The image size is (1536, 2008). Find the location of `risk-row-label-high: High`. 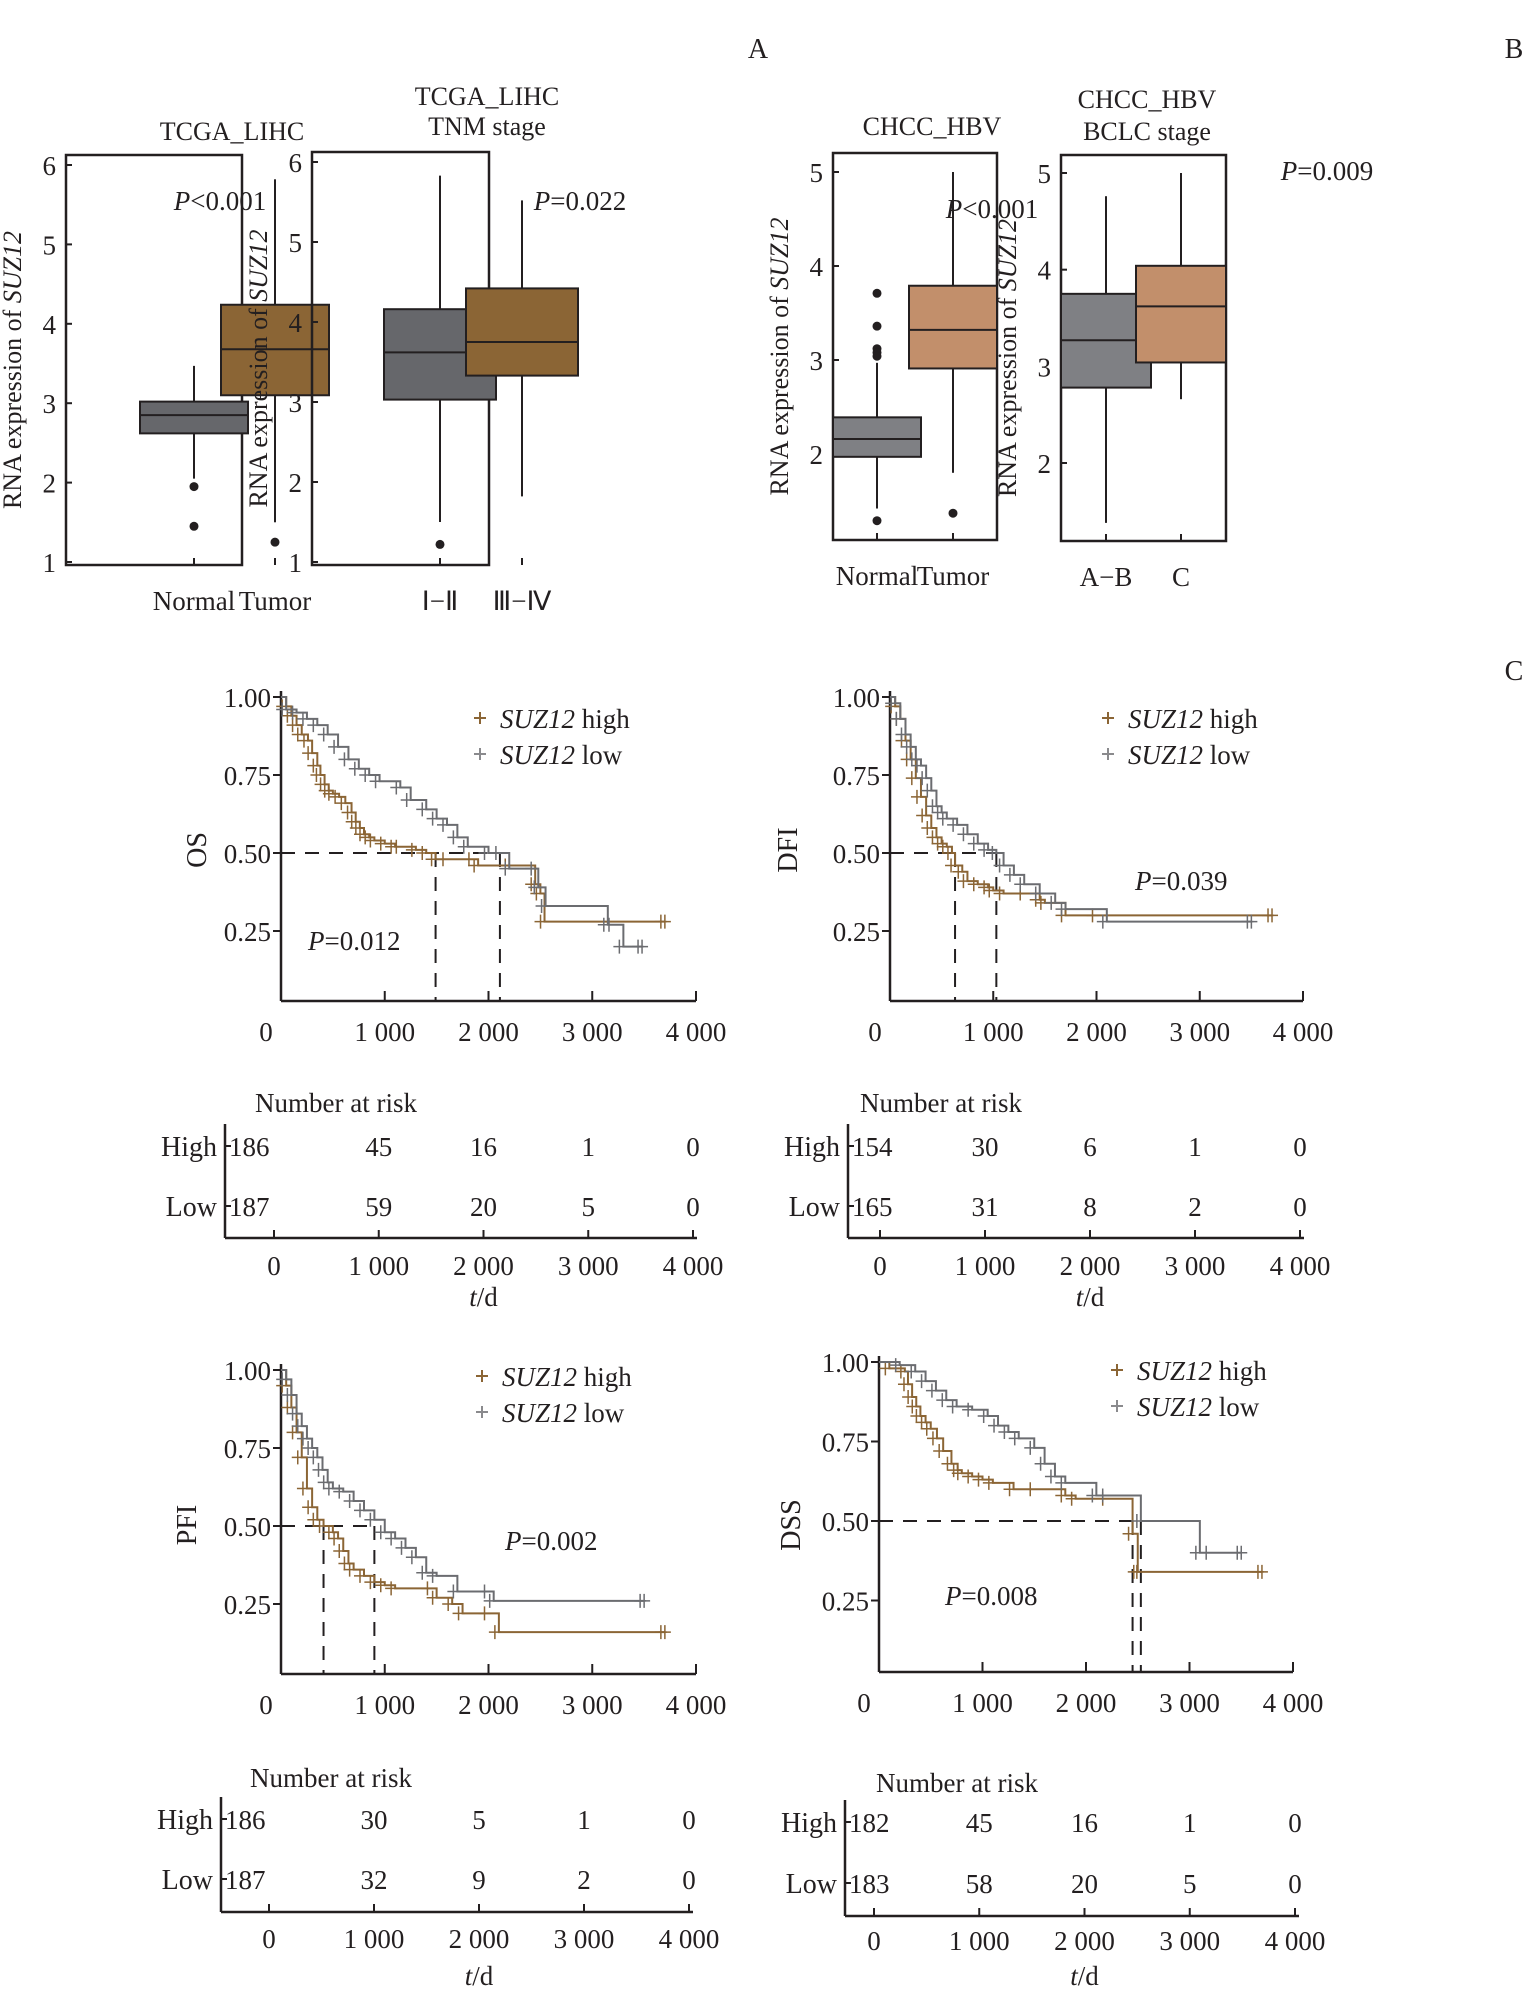

risk-row-label-high: High is located at coordinates (189, 1147).